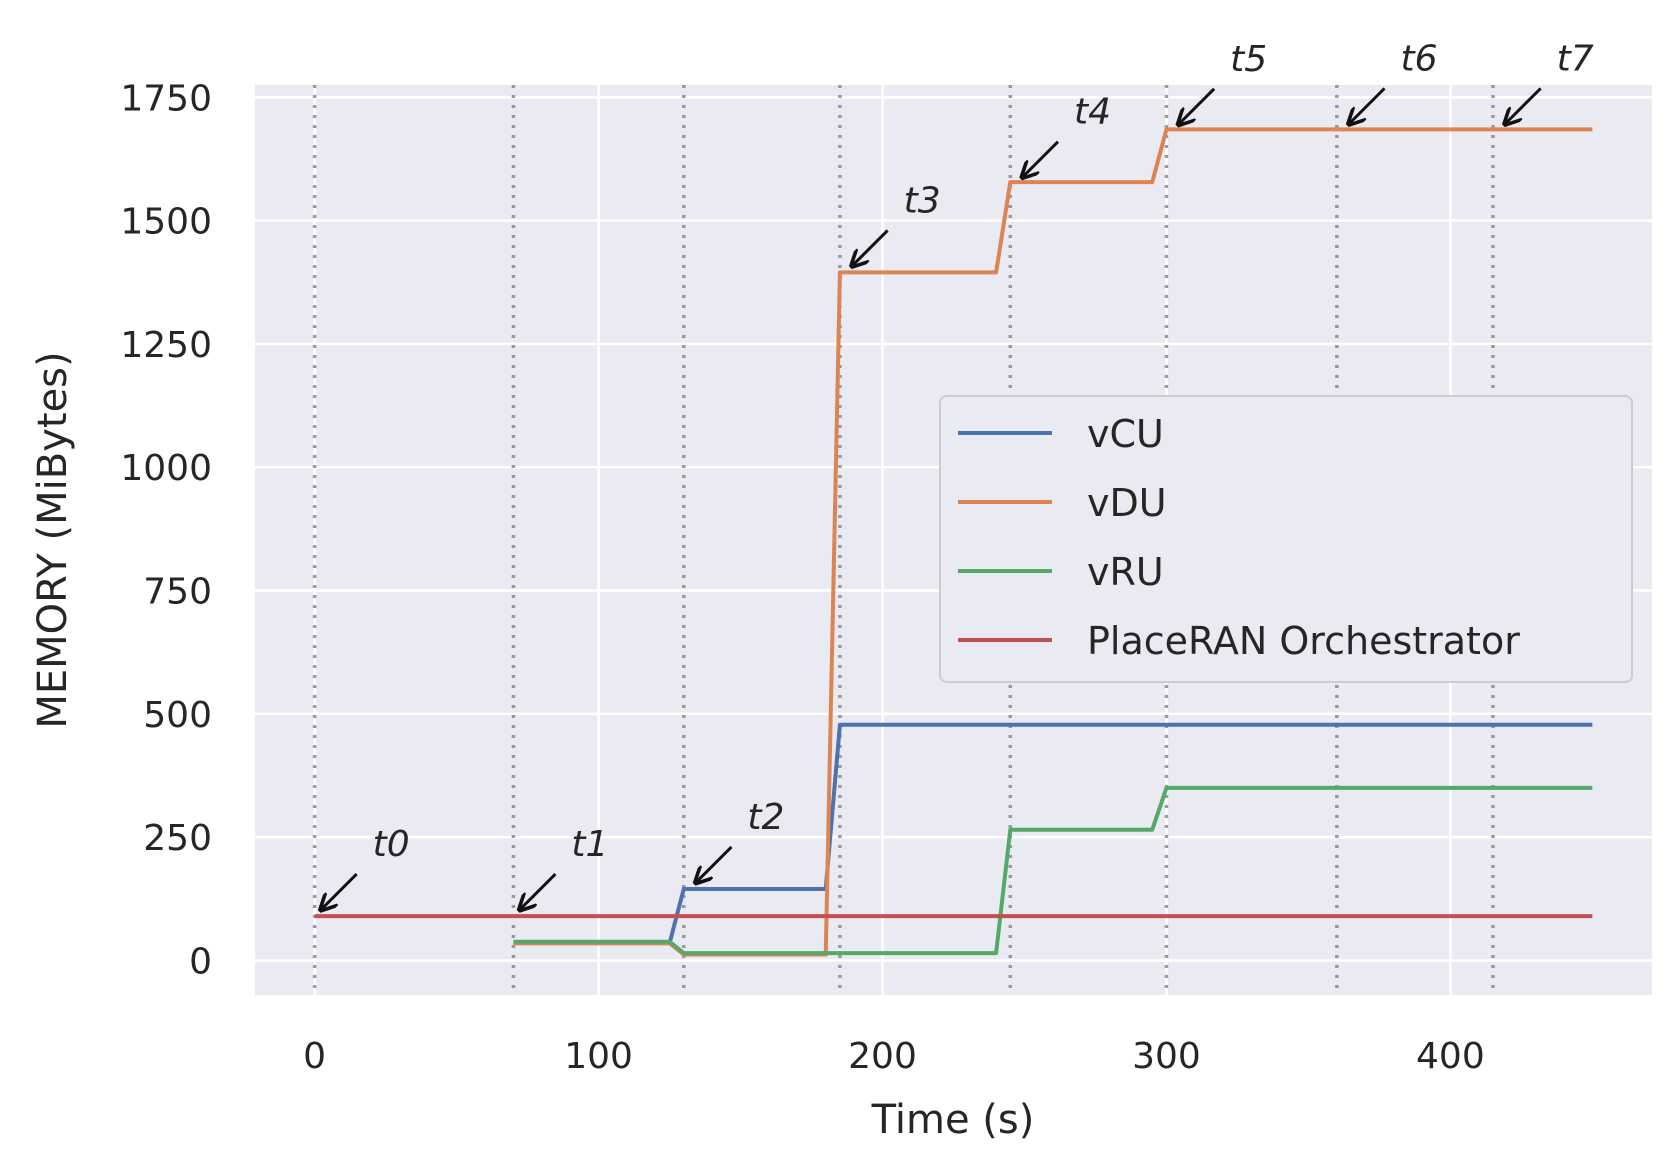  What do you see at coordinates (1450, 1056) in the screenshot?
I see `x-tick-label: 400` at bounding box center [1450, 1056].